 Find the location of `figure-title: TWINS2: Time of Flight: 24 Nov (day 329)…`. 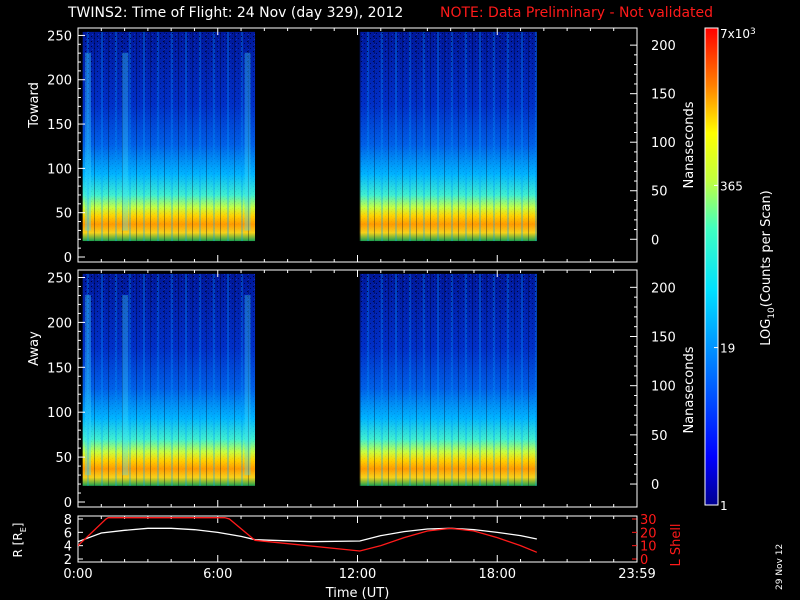

figure-title: TWINS2: Time of Flight: 24 Nov (day 329)… is located at coordinates (236, 13).